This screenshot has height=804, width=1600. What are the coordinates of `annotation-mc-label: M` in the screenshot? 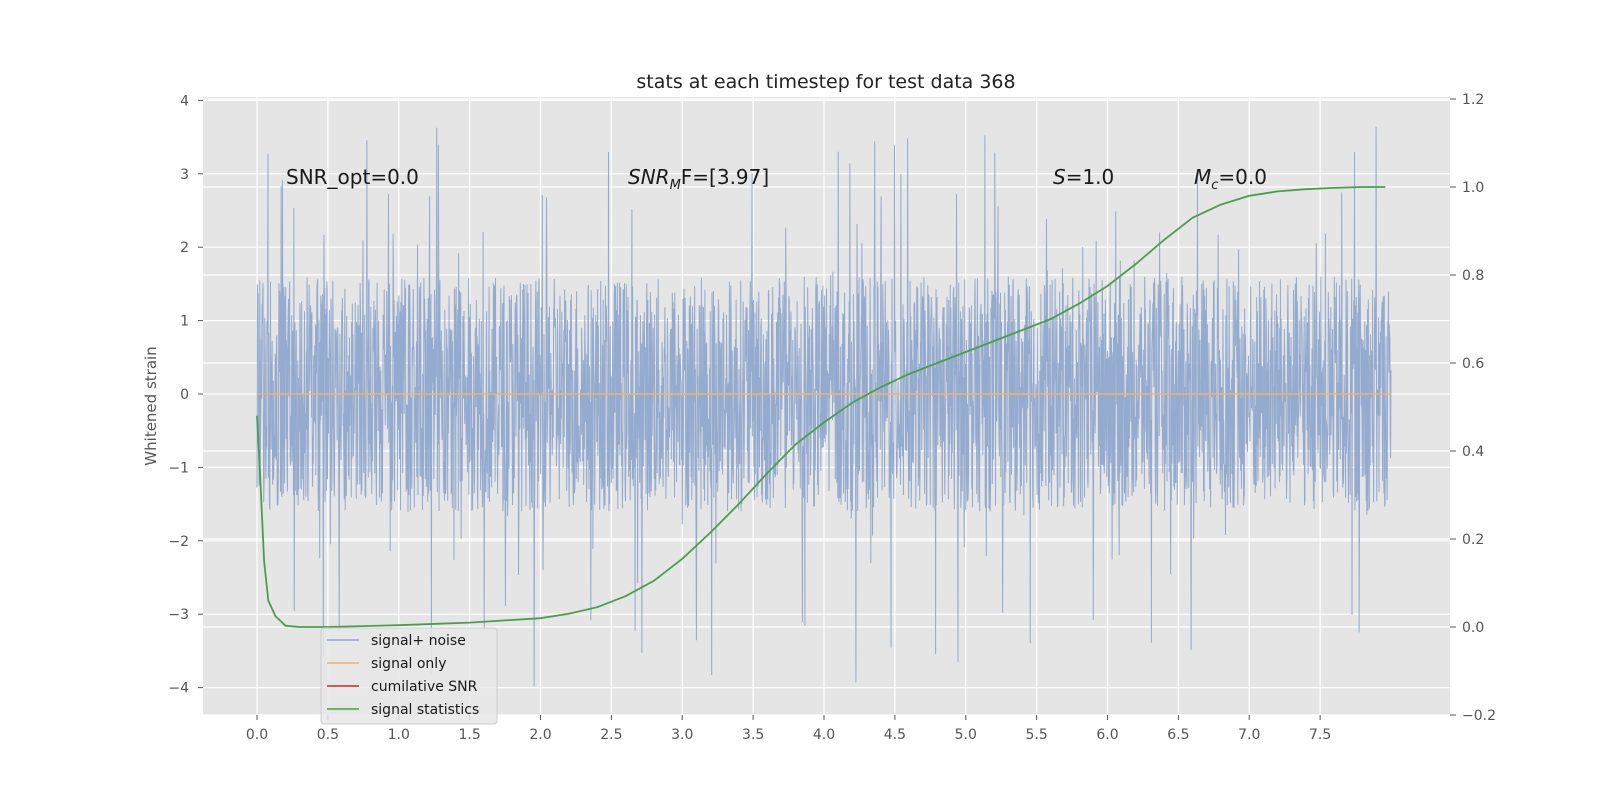 It's located at (1202, 177).